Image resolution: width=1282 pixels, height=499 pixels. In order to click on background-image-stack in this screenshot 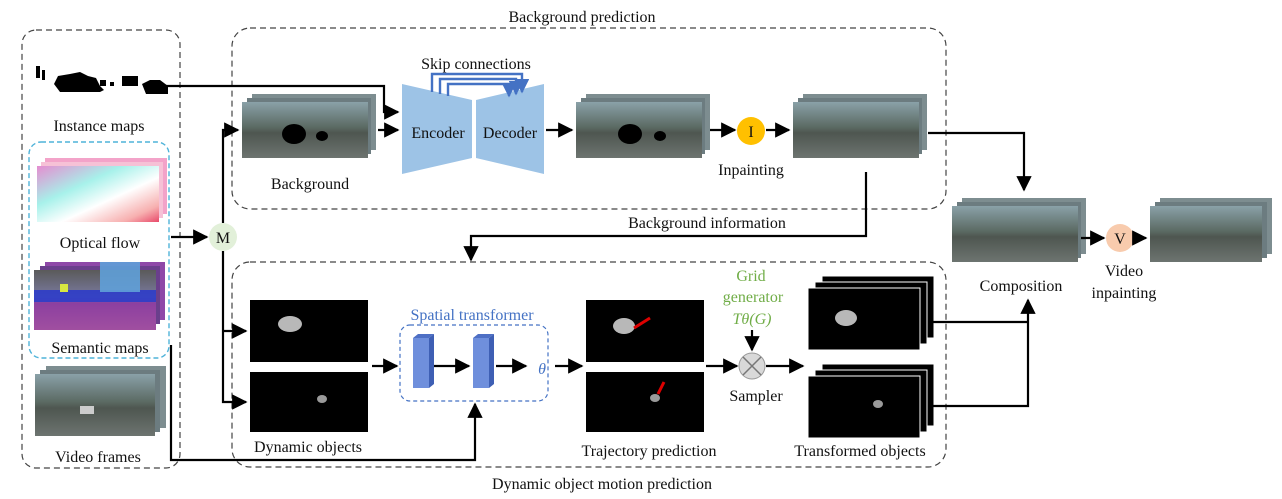, I will do `click(309, 126)`.